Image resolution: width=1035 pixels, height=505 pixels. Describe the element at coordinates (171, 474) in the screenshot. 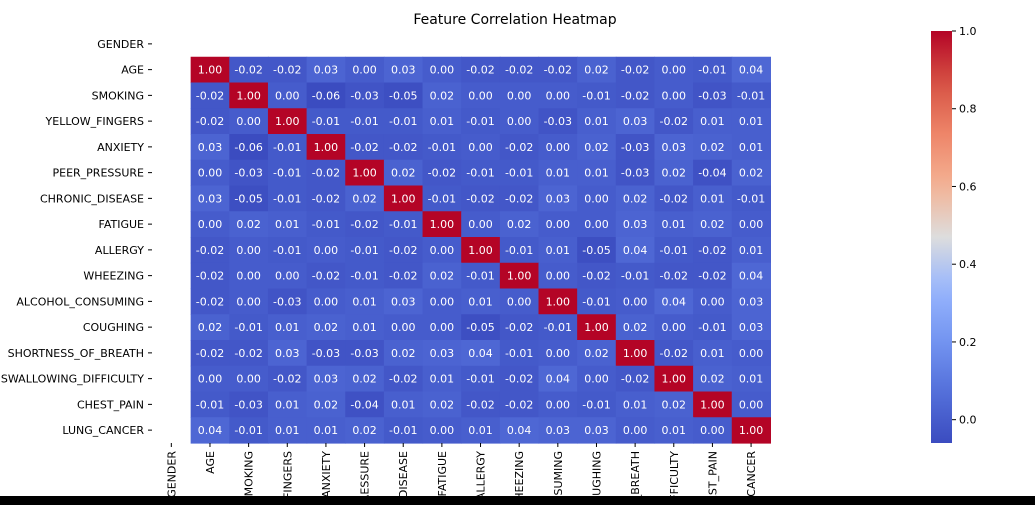

I see `col-label: GENDER` at that location.